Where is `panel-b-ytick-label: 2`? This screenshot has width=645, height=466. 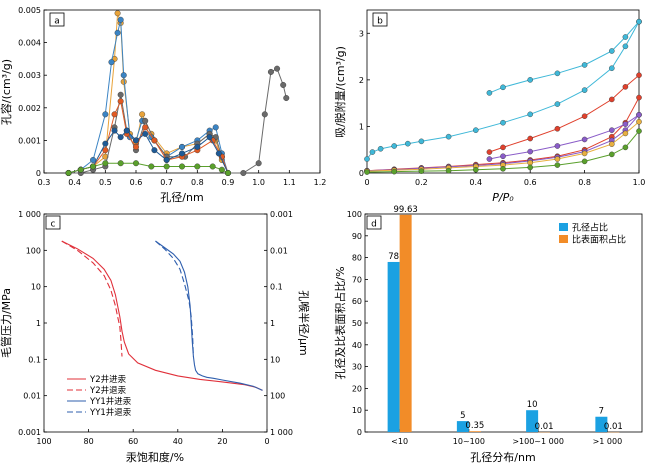 panel-b-ytick-label: 2 is located at coordinates (361, 80).